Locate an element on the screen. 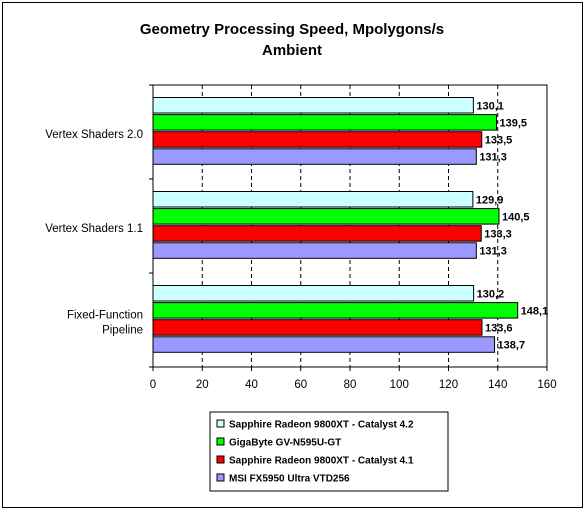 This screenshot has height=512, width=587. category-label: Vertex Shaders 2.0 is located at coordinates (94, 135).